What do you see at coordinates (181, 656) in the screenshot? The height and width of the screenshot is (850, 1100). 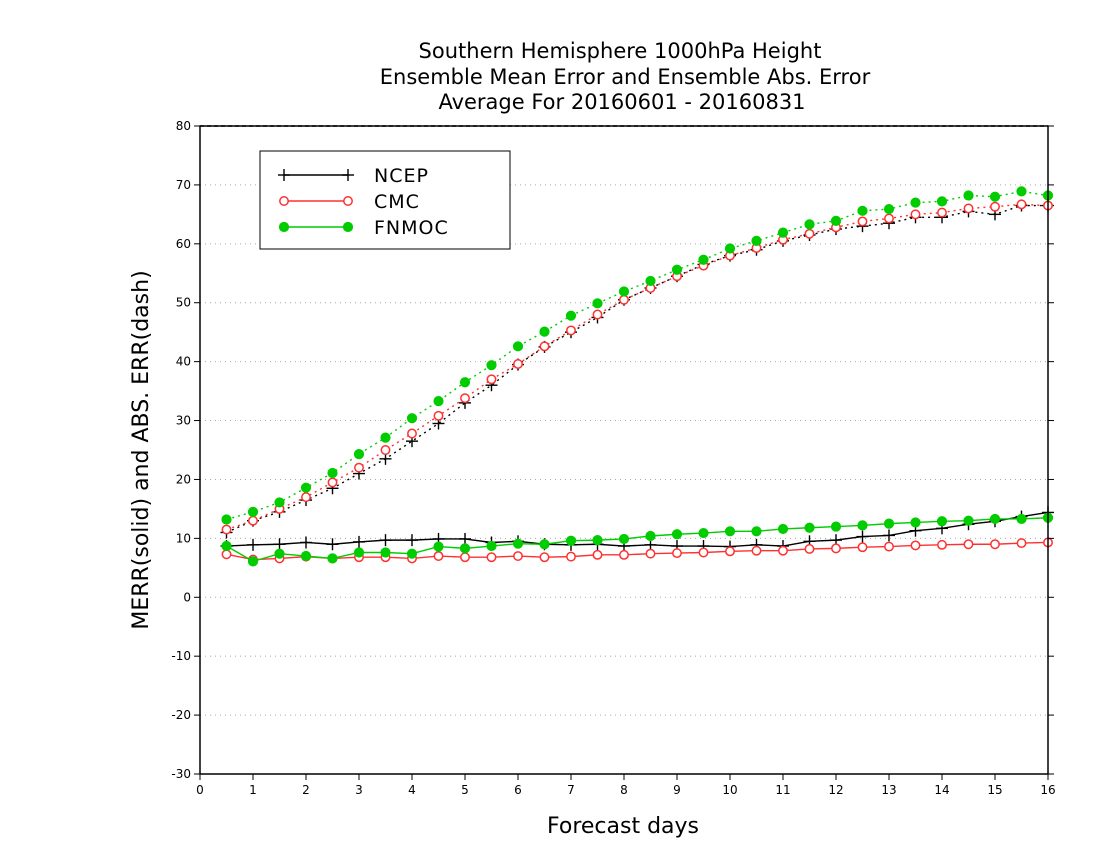 I see `y-tick-label: -10` at bounding box center [181, 656].